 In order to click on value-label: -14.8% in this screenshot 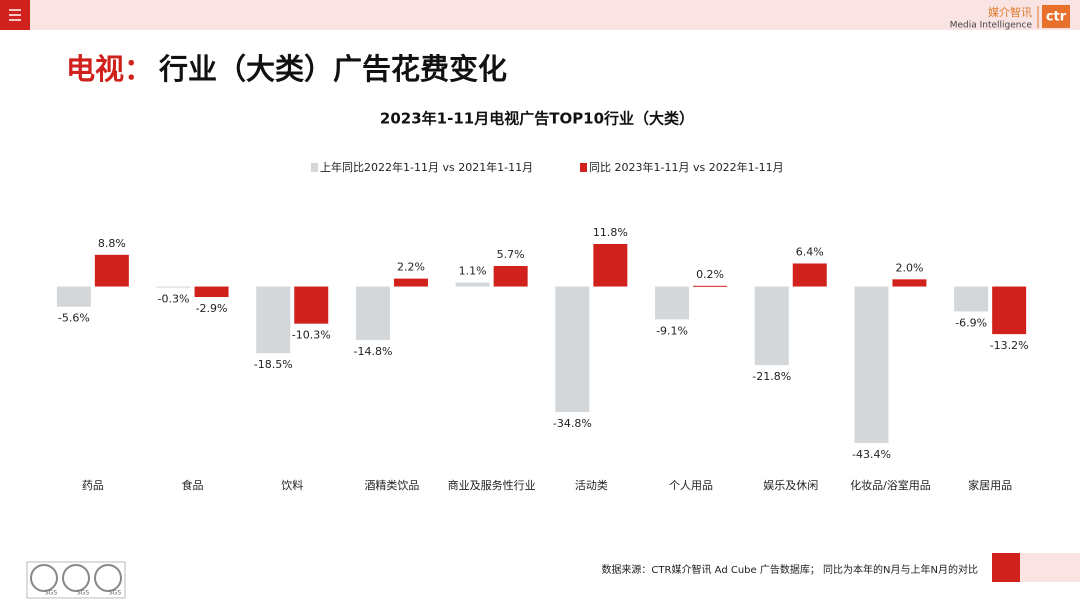, I will do `click(372, 351)`.